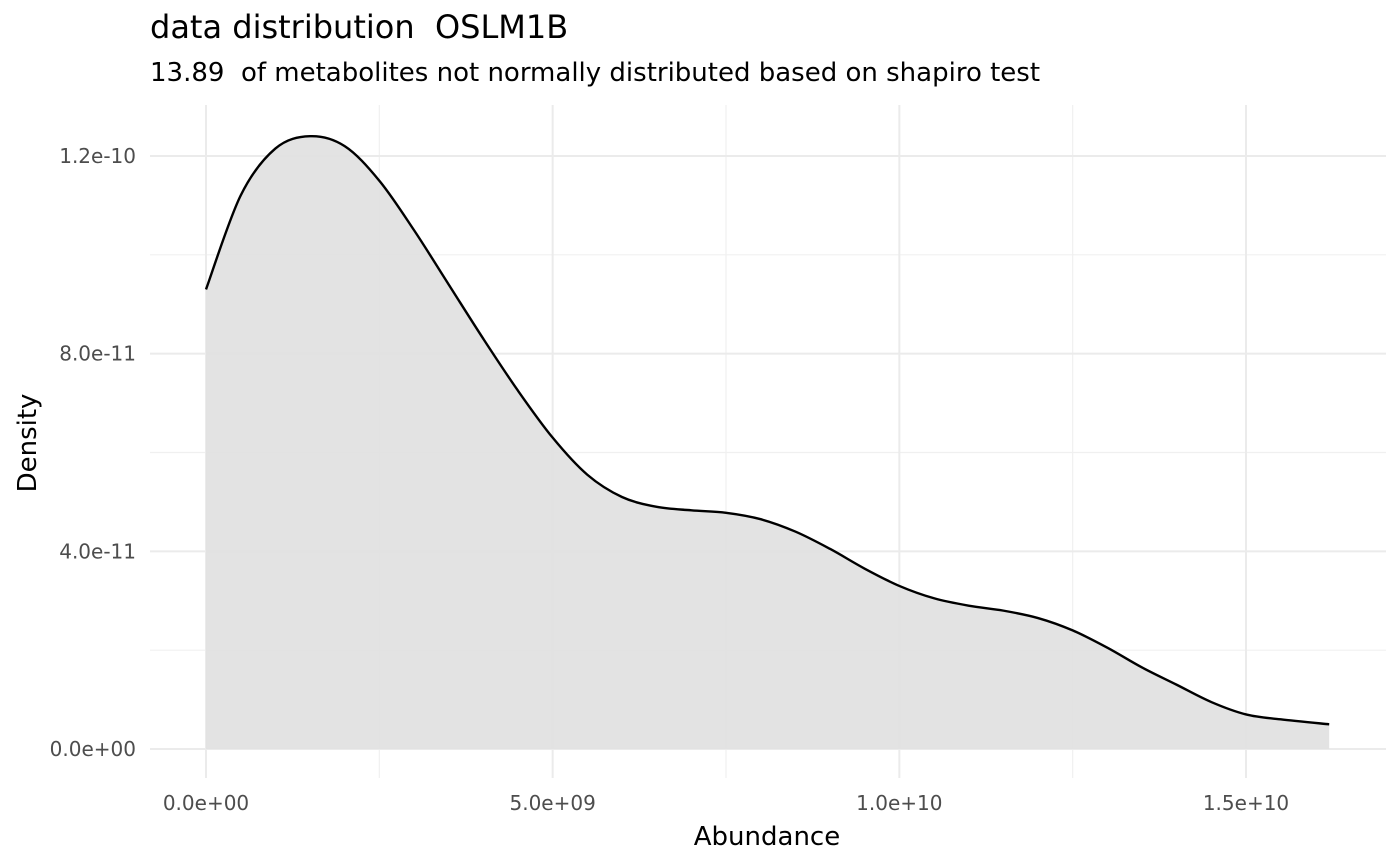 The width and height of the screenshot is (1400, 866). Describe the element at coordinates (553, 803) in the screenshot. I see `x-tick-label: 5.0e+09` at that location.